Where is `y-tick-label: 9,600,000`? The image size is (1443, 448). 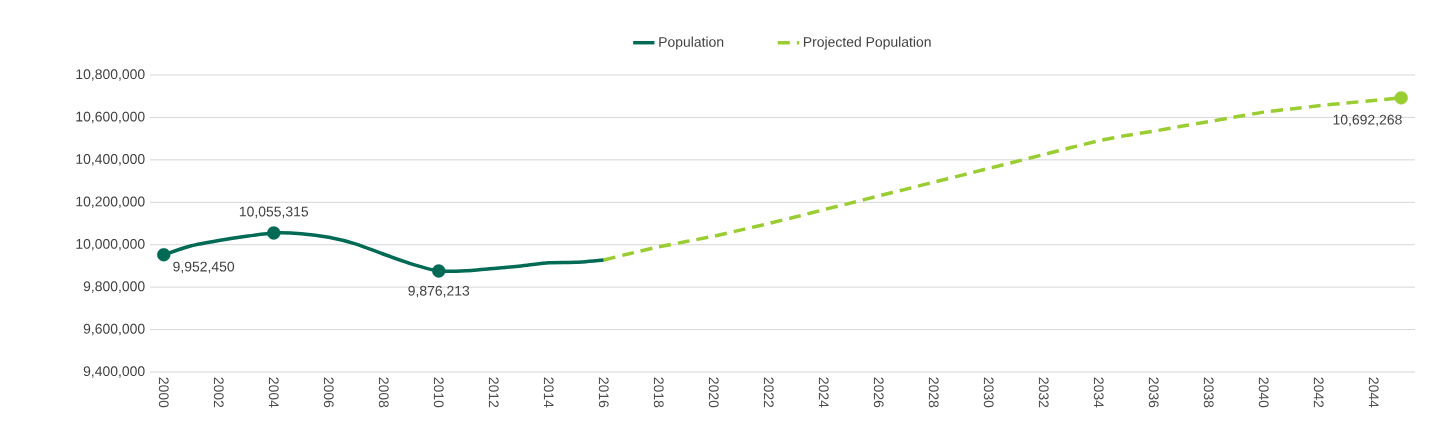 y-tick-label: 9,600,000 is located at coordinates (114, 329).